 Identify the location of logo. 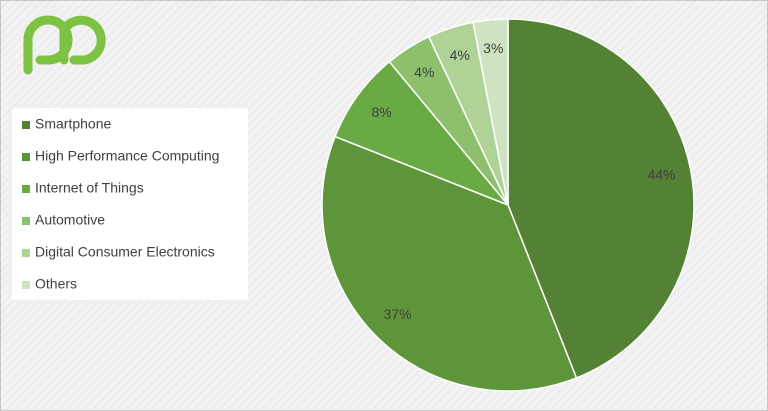
(64, 45).